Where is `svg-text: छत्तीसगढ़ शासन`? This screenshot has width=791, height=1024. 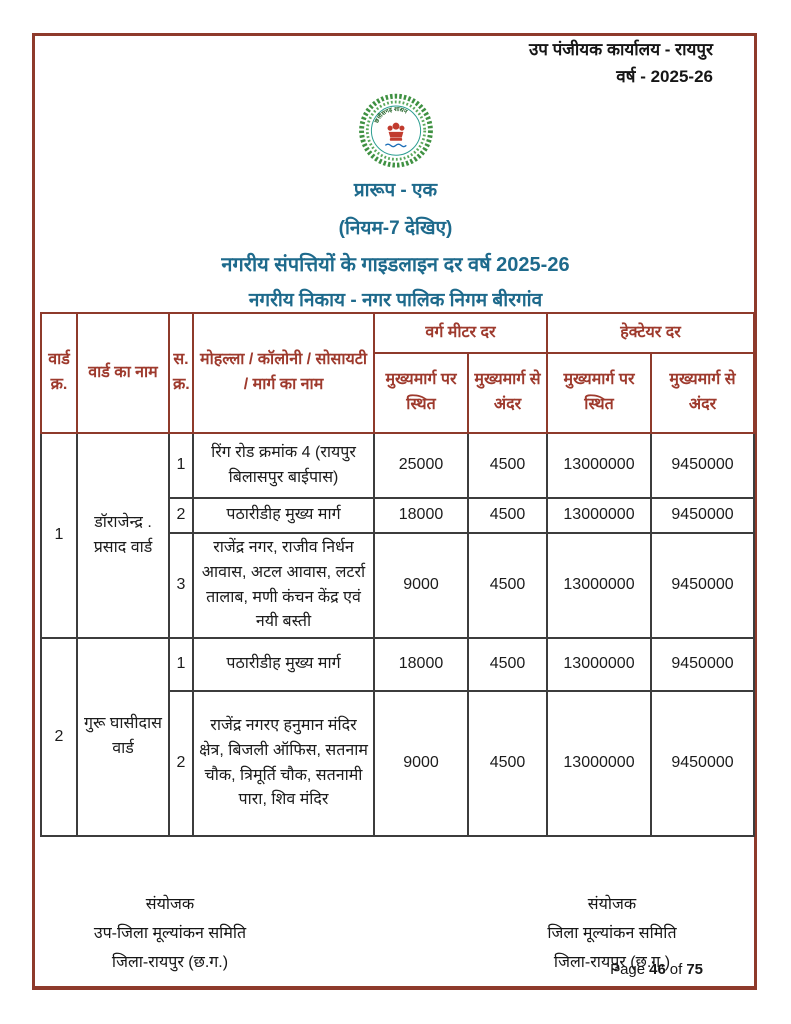 svg-text: छत्तीसगढ़ शासन is located at coordinates (390, 116).